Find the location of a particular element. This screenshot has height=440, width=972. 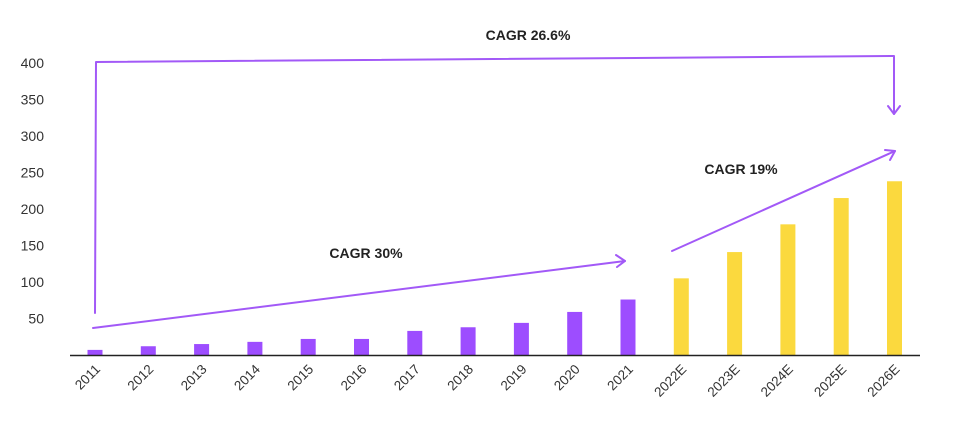

bar-2011 is located at coordinates (95, 352).